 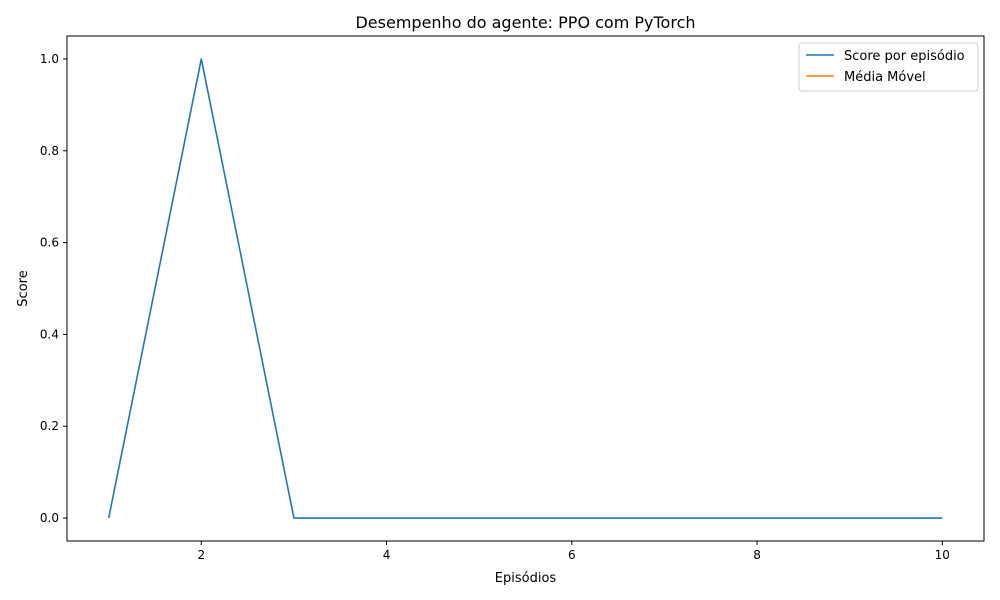 I want to click on chart-title: Desempenho do agente: PPO com PyTorch, so click(x=525, y=22).